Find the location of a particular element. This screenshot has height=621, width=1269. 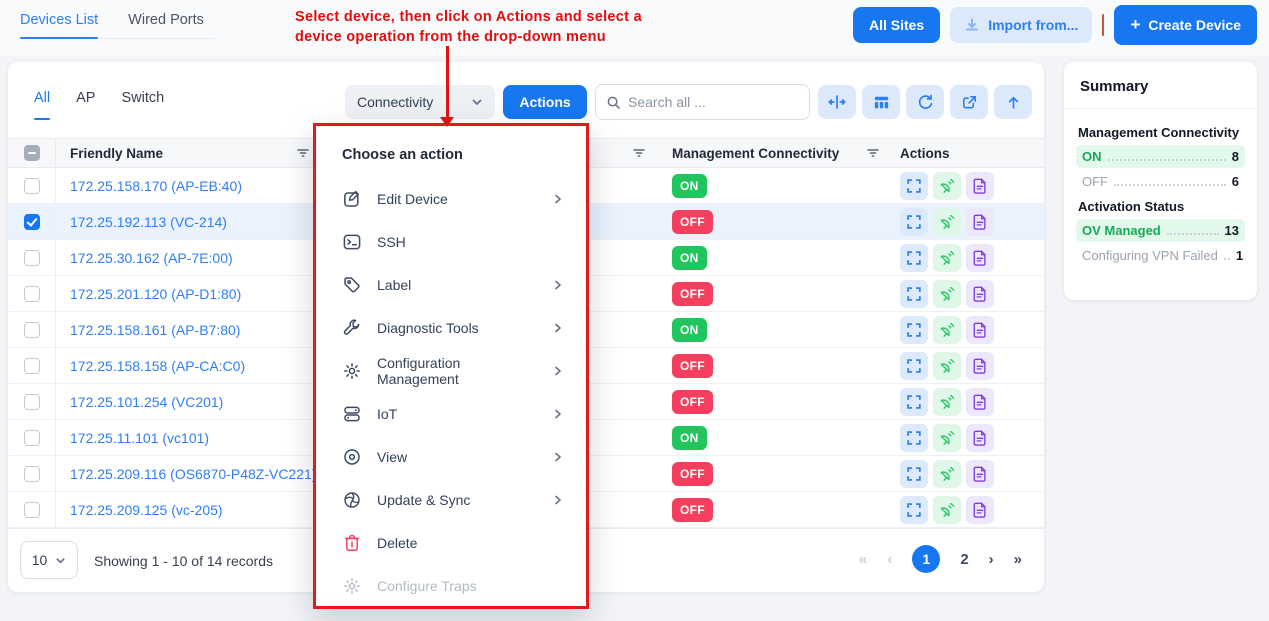

columns-button is located at coordinates (881, 102).